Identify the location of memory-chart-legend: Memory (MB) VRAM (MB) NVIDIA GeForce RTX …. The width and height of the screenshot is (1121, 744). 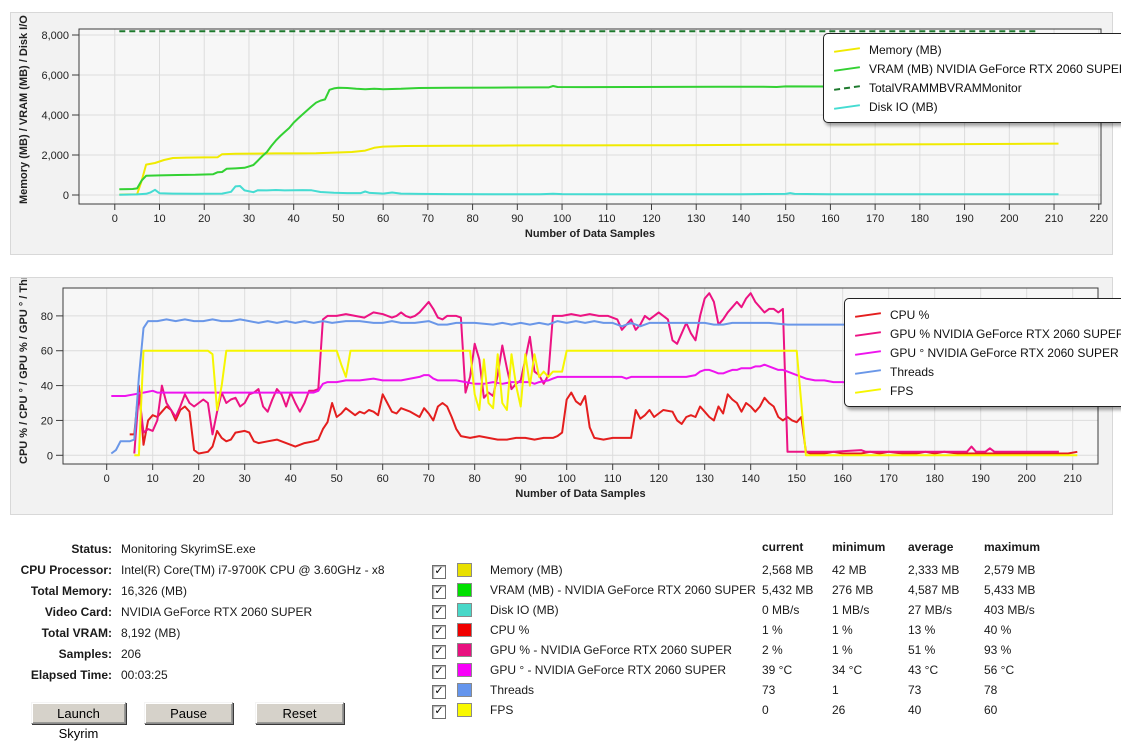
(972, 78).